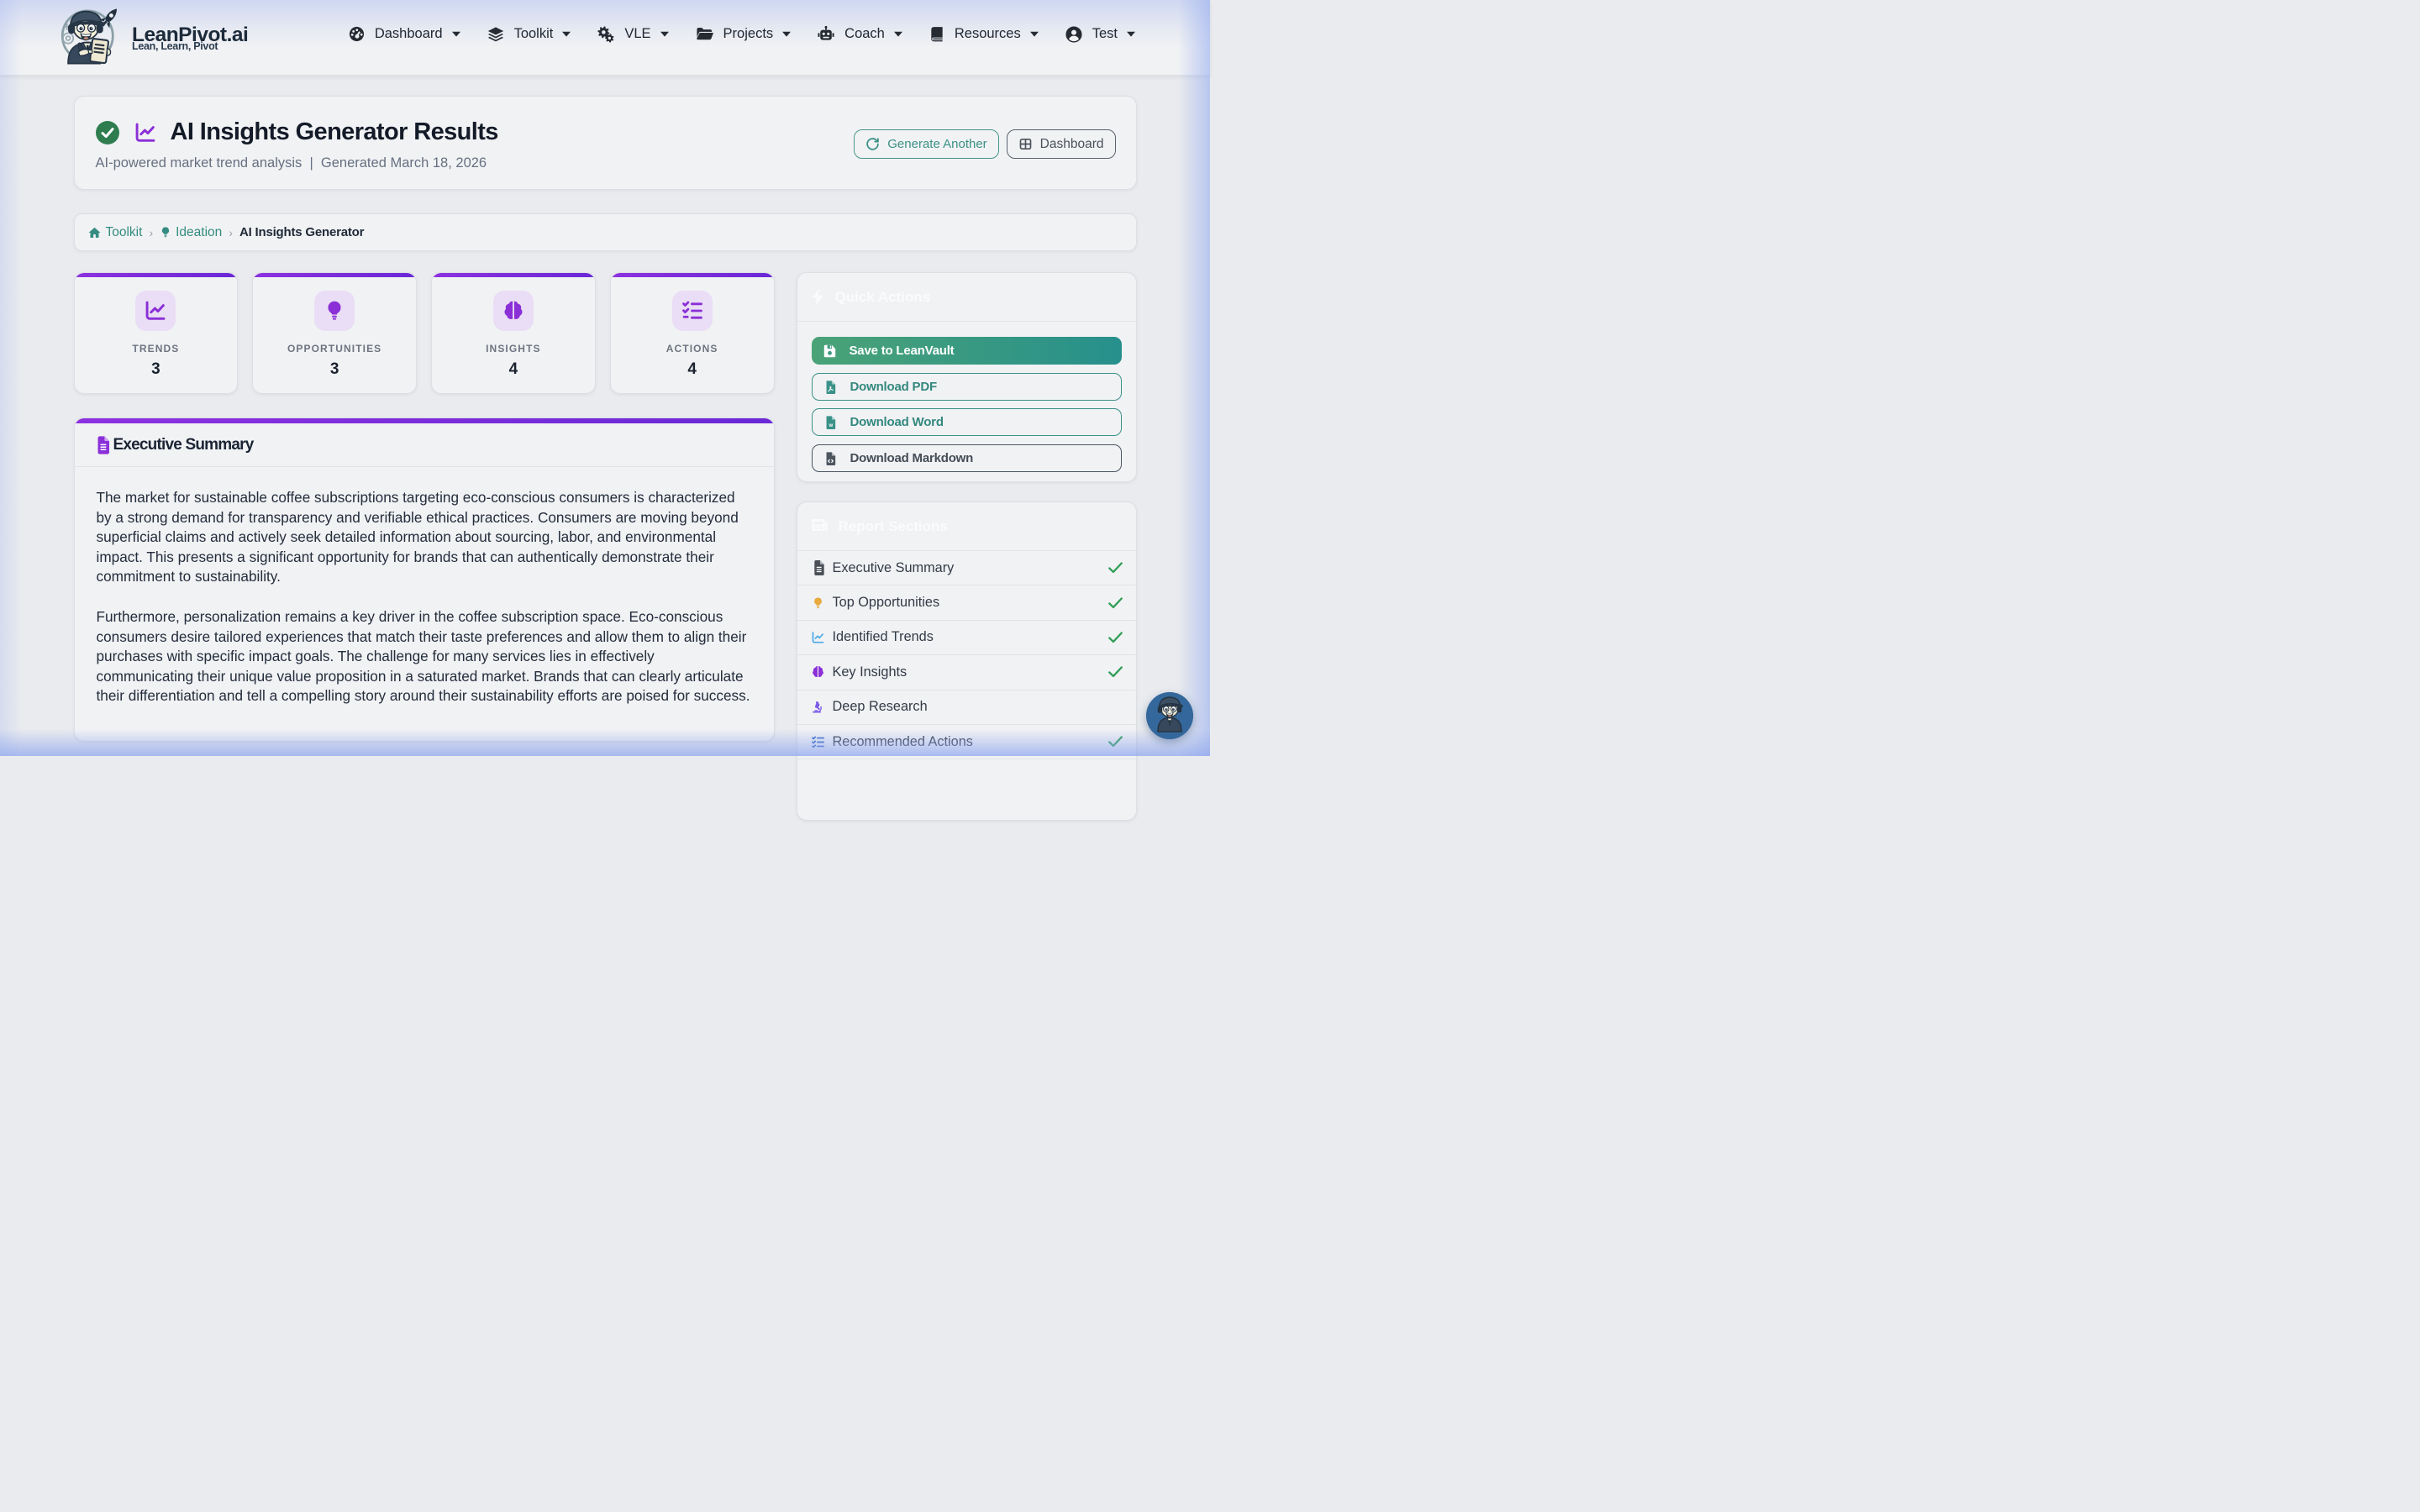  I want to click on svg-text: w, so click(830, 425).